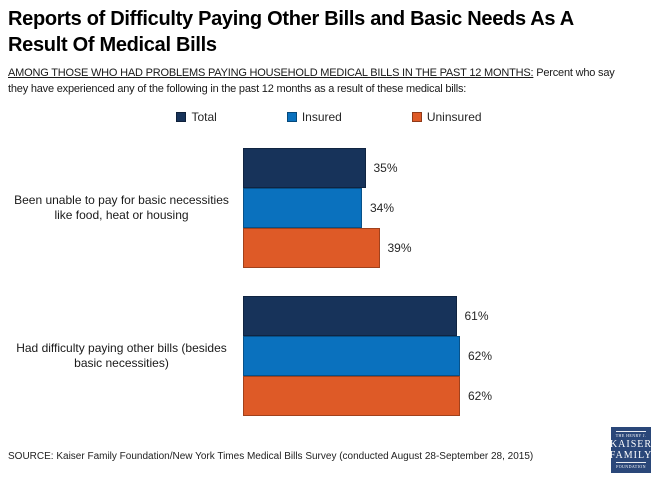  Describe the element at coordinates (291, 117) in the screenshot. I see `legend-swatch-insured` at that location.